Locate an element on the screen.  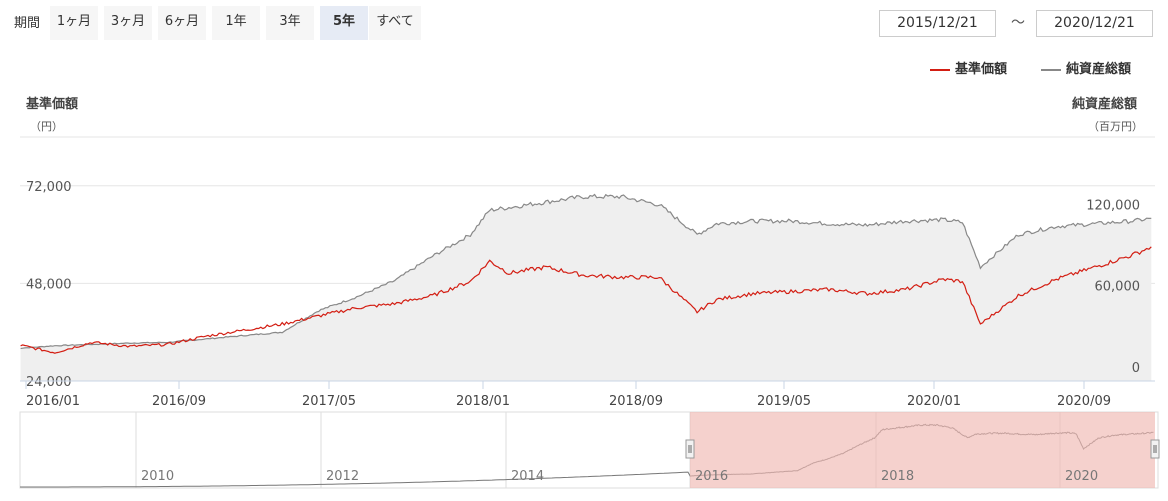
x-tick-label-3: 2018/01 is located at coordinates (483, 401).